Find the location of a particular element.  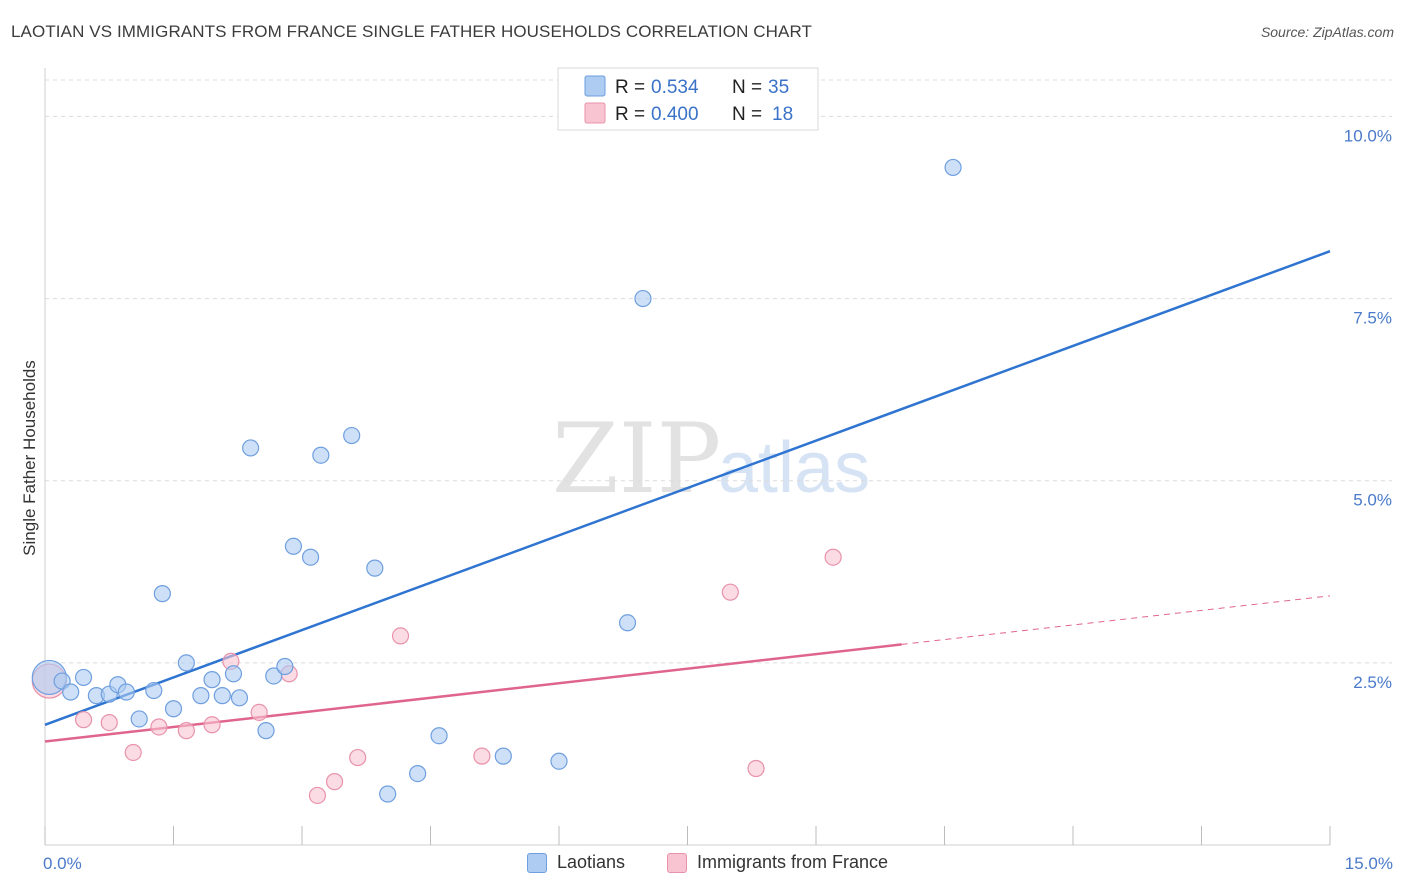

legend-r-label-1: R = is located at coordinates (630, 87).